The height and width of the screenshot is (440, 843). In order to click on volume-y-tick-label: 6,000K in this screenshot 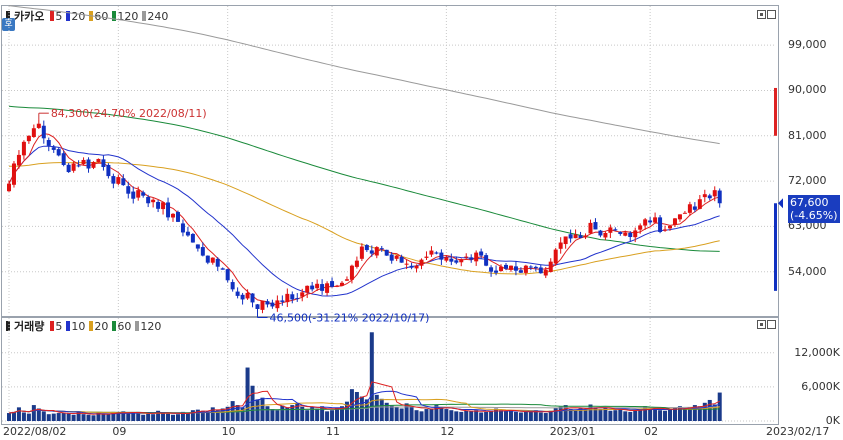, I will do `click(820, 386)`.